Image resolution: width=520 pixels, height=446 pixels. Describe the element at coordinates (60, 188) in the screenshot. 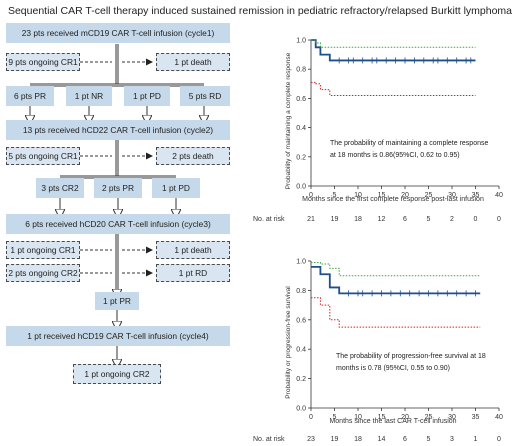

I see `cycle2-cr2-box: 3 pts CR2` at that location.